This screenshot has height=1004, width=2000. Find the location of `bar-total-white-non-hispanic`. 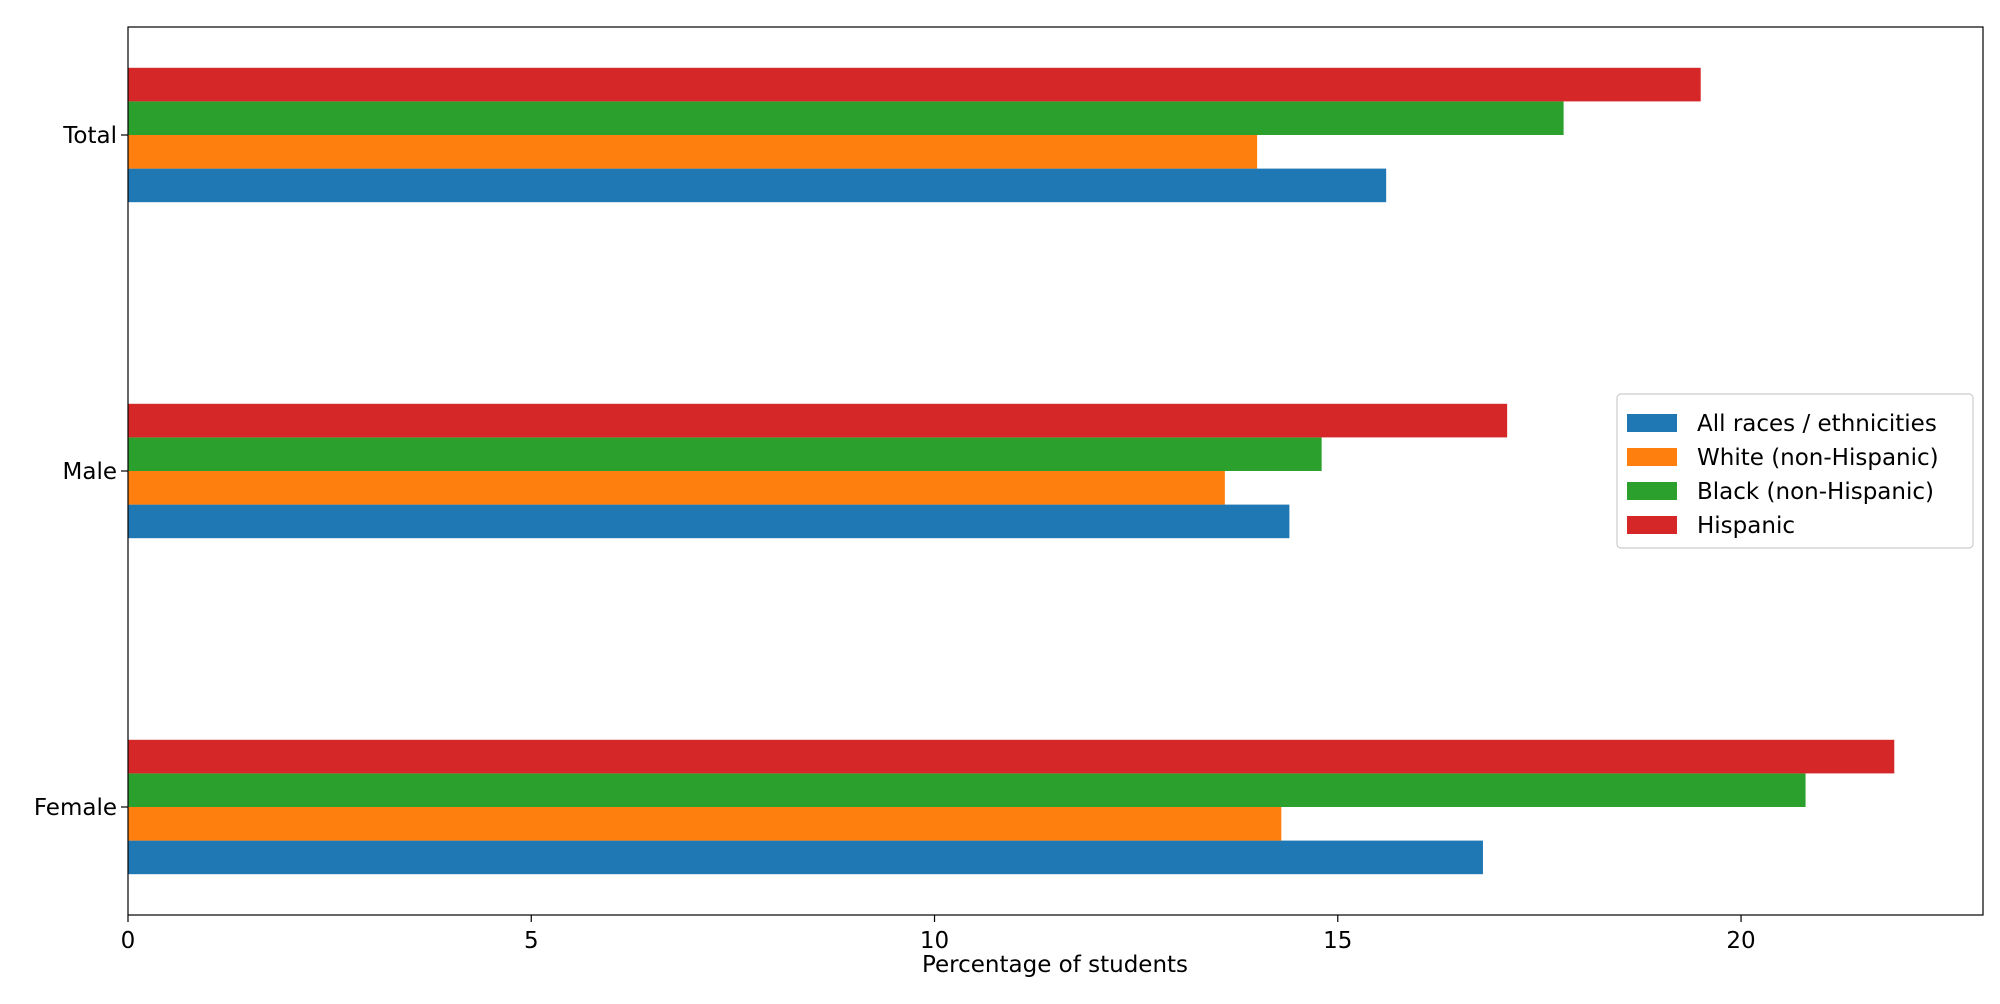

bar-total-white-non-hispanic is located at coordinates (693, 152).